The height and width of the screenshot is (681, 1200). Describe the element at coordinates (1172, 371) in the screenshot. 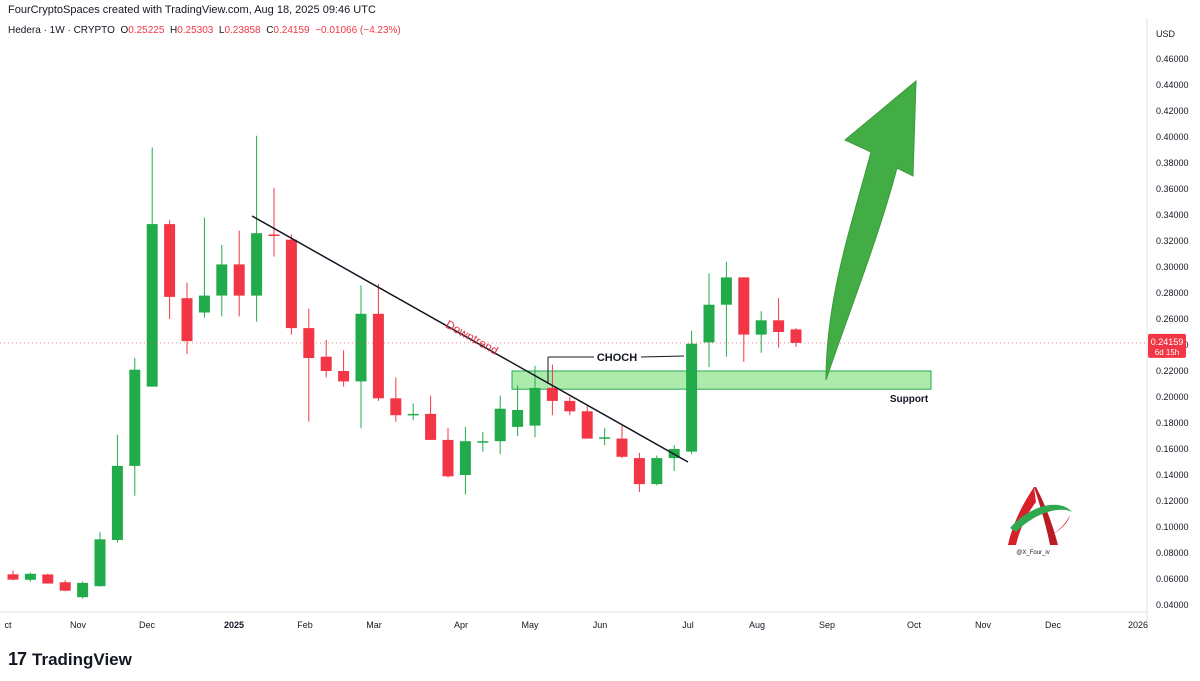

I see `price-tick-label: 0.22000` at that location.